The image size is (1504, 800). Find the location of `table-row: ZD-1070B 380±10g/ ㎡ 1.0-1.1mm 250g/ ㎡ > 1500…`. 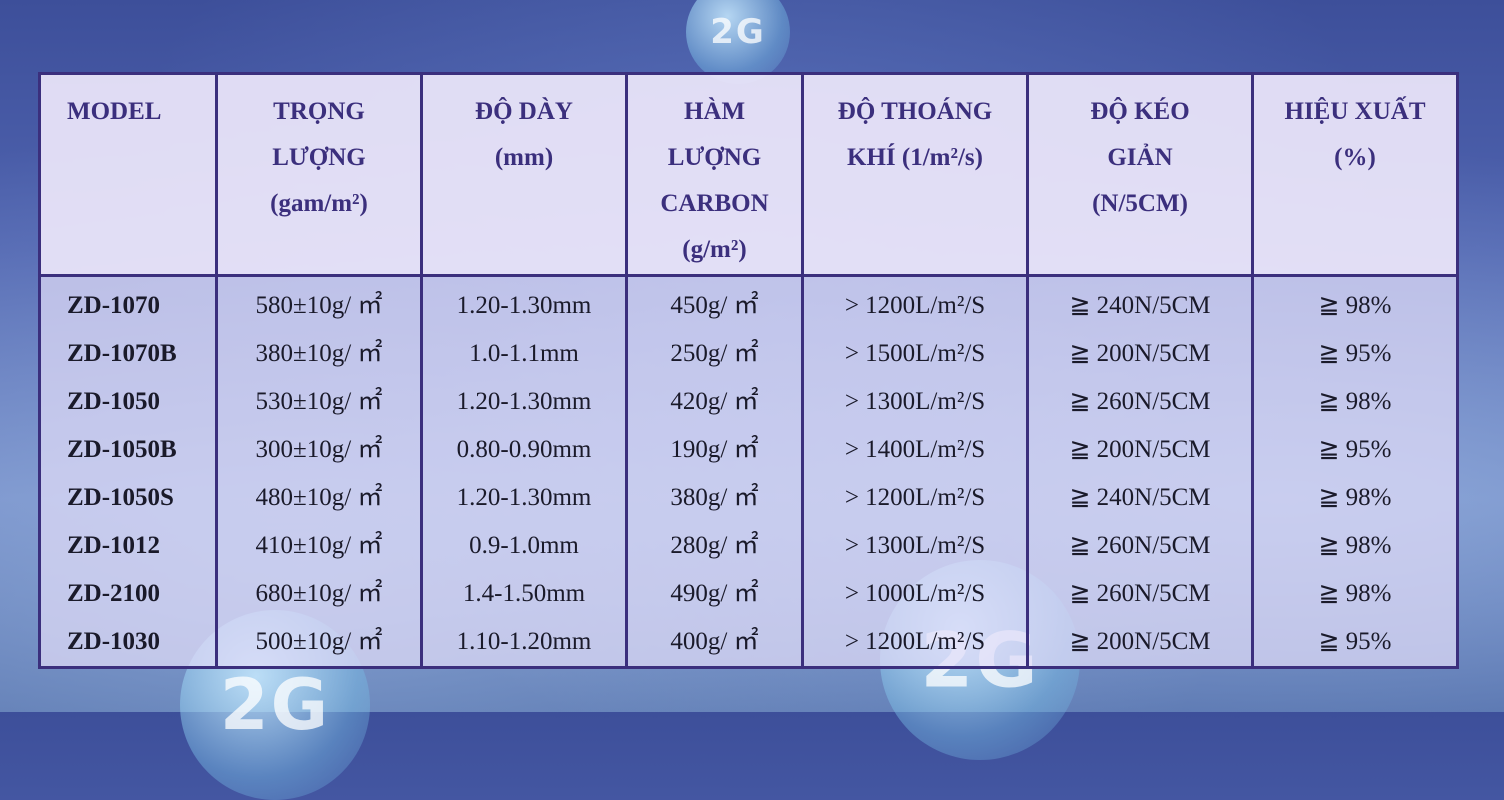

table-row: ZD-1070B 380±10g/ ㎡ 1.0-1.1mm 250g/ ㎡ > 1500… is located at coordinates (748, 354).